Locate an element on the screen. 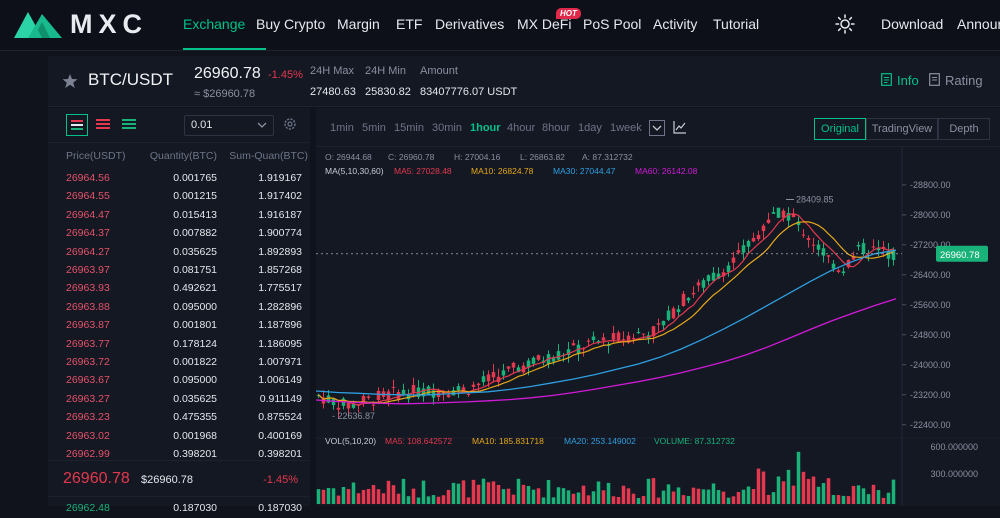 The height and width of the screenshot is (518, 1000). settings-gear-icon is located at coordinates (290, 124).